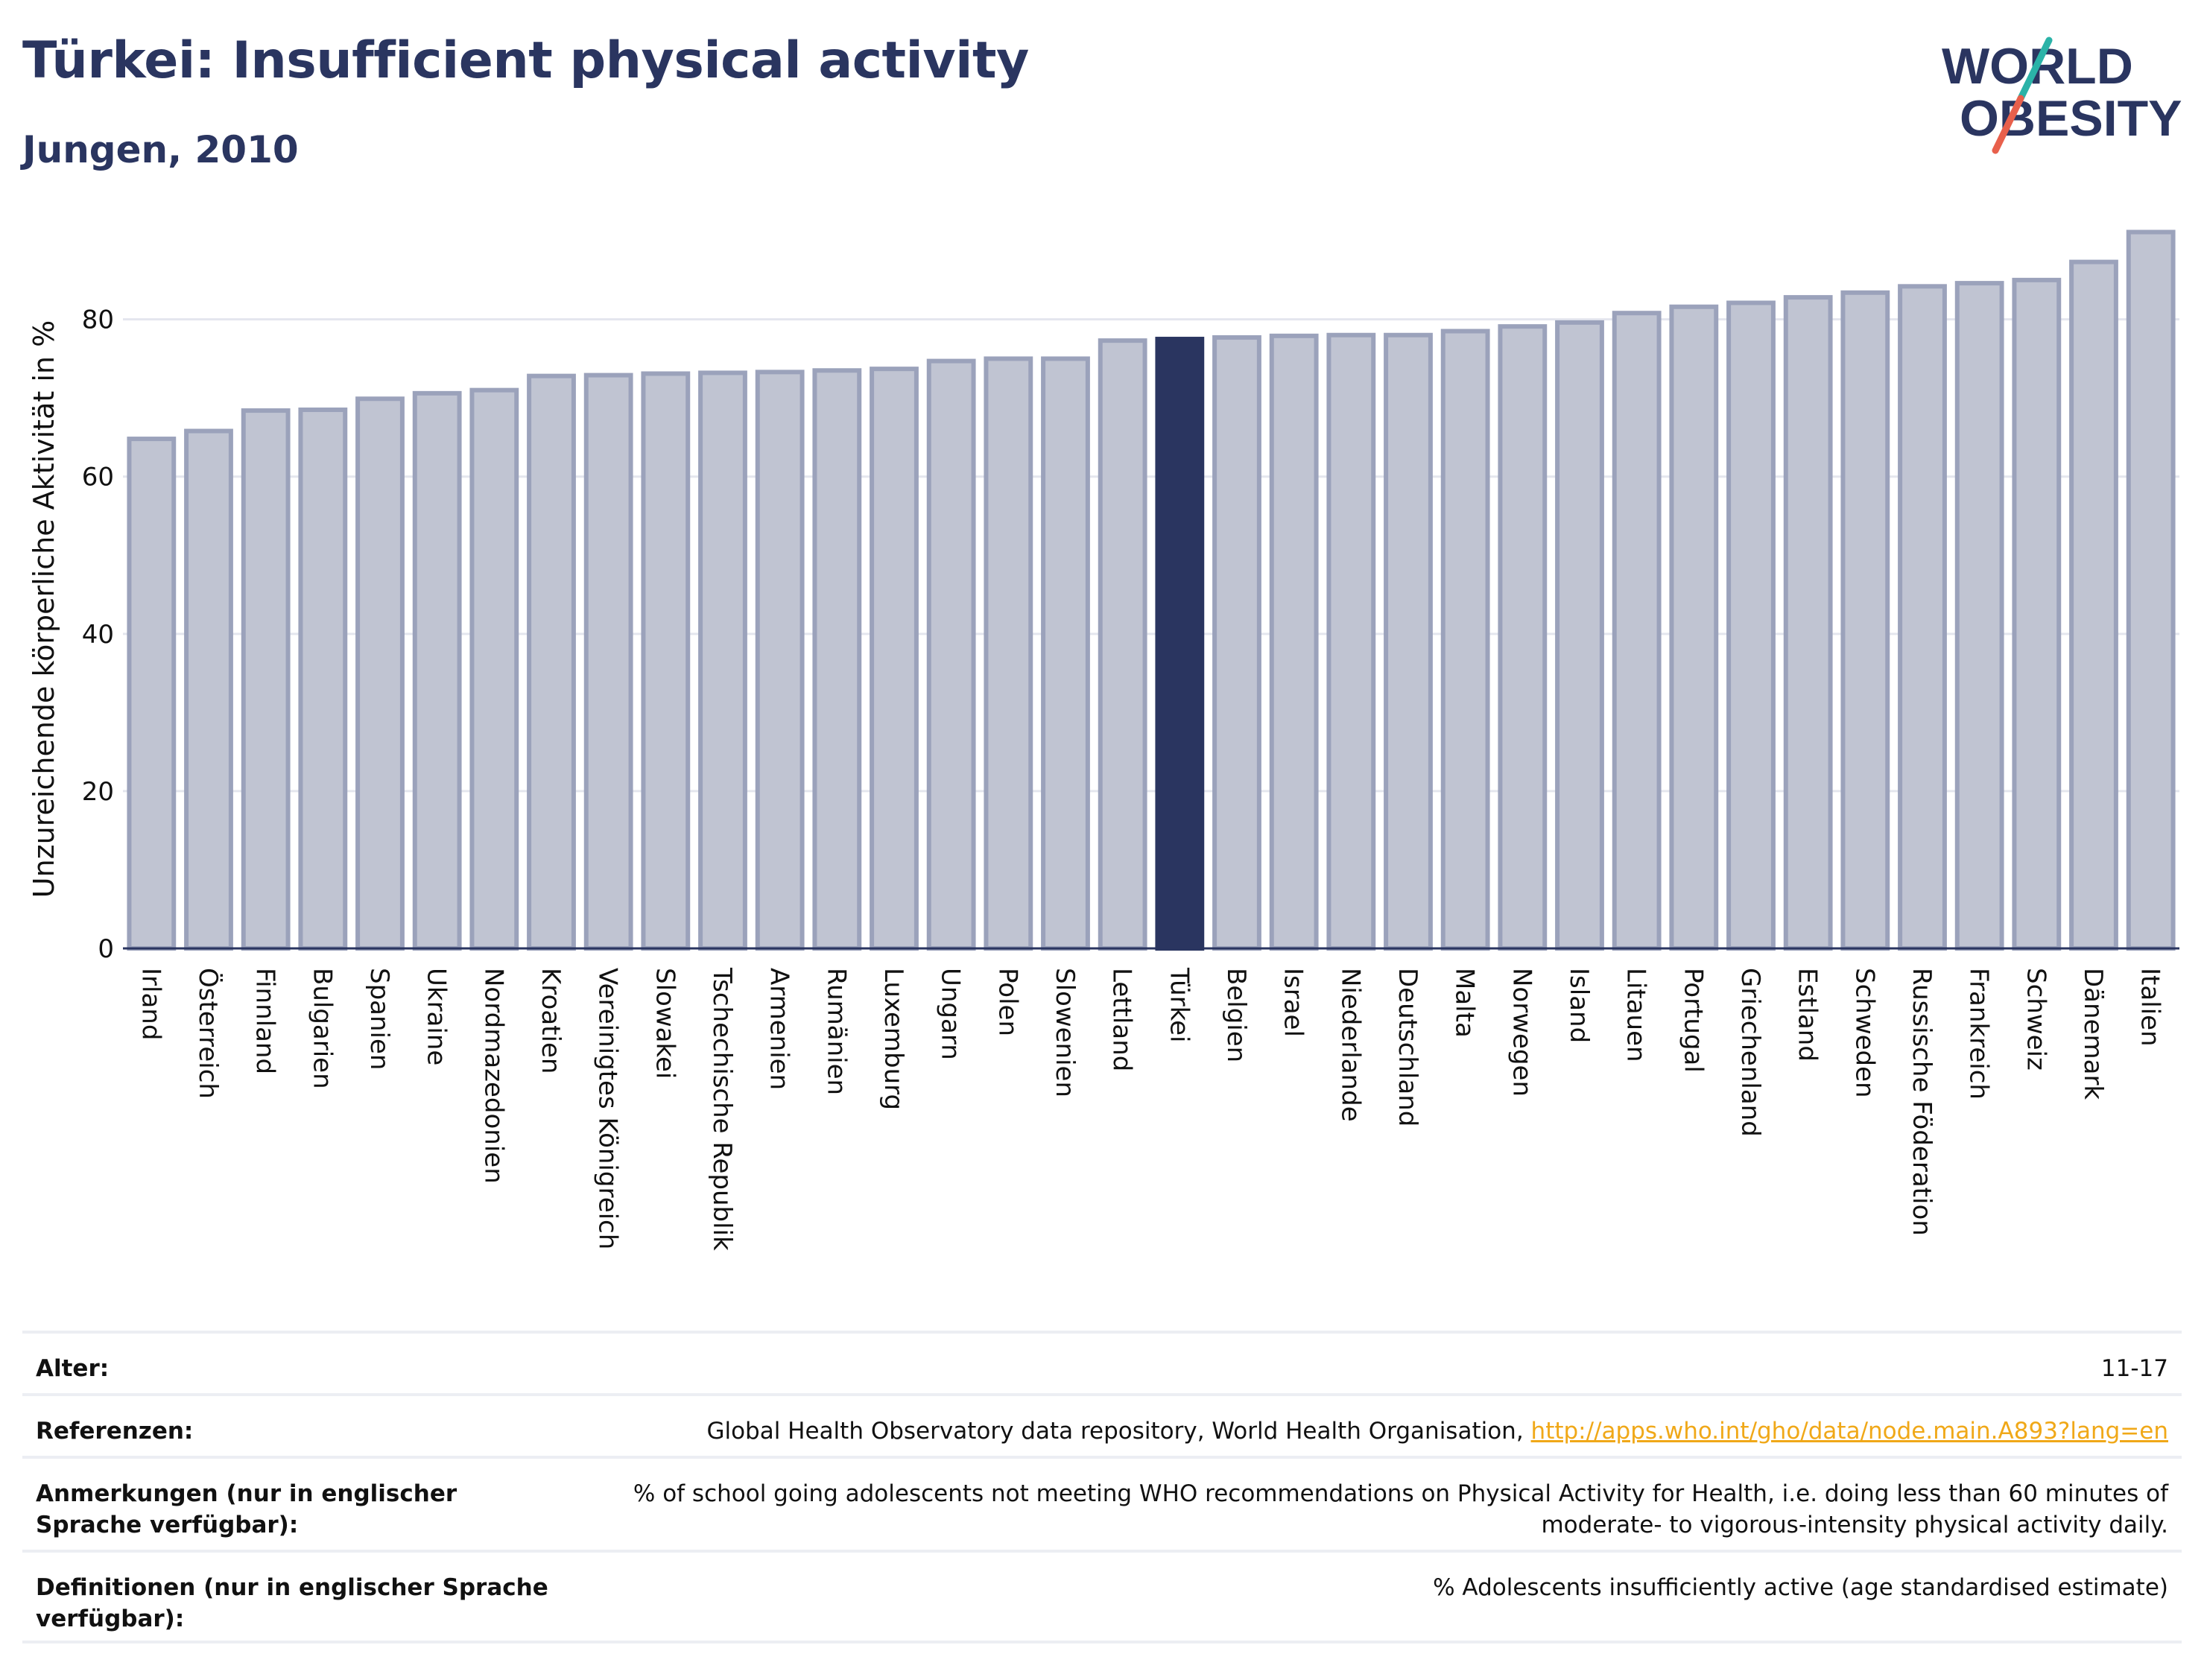  What do you see at coordinates (525, 60) in the screenshot?
I see `chart-title: Türkei: Insufficient physical activity` at bounding box center [525, 60].